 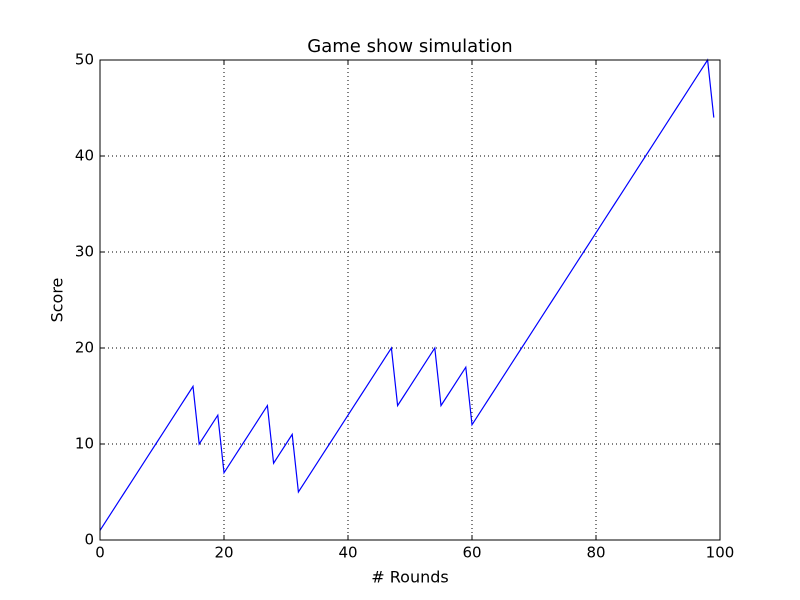 I want to click on x-tick-label: 0, so click(x=100, y=553).